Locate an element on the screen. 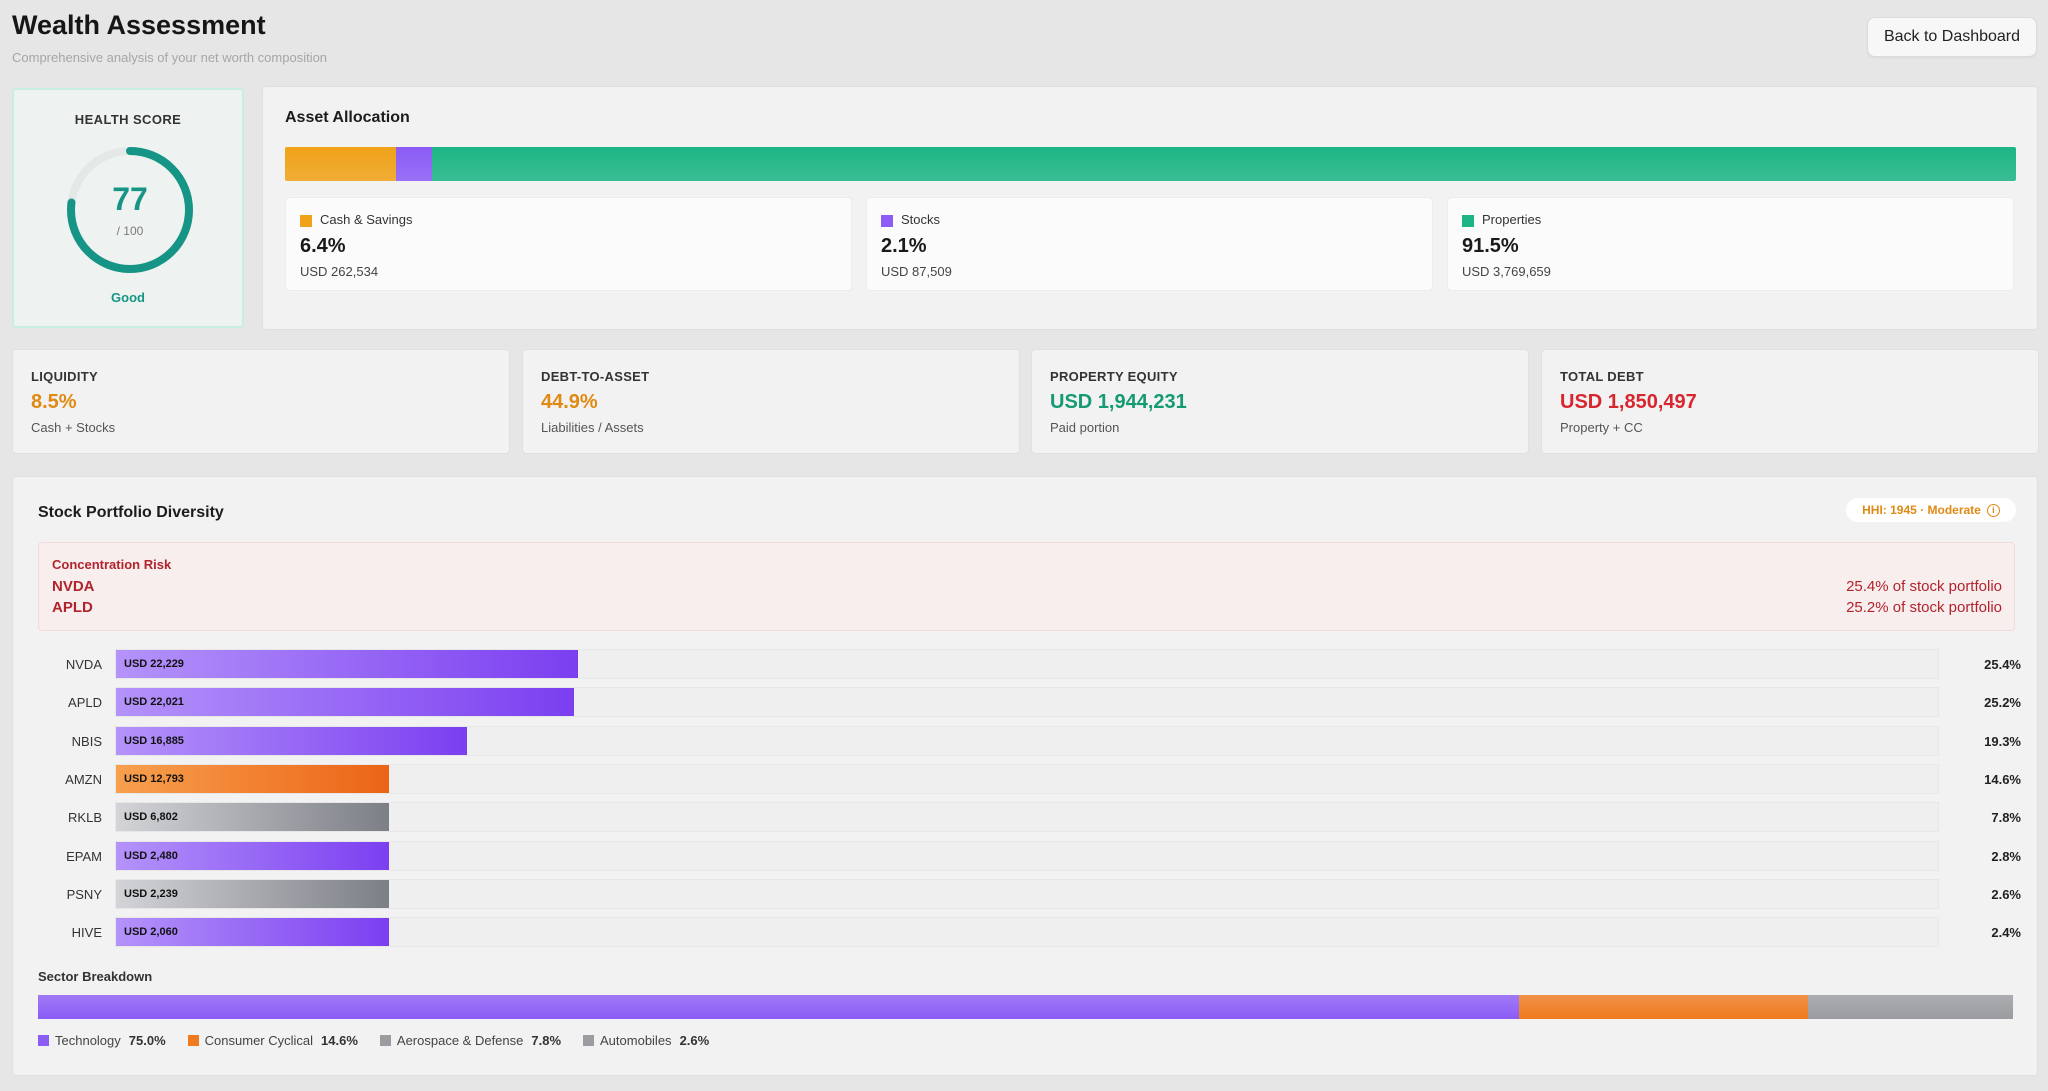  metric-card-debt-to-asset: DEBT-TO-ASSET 44.9% Liabilities / Assets is located at coordinates (771, 401).